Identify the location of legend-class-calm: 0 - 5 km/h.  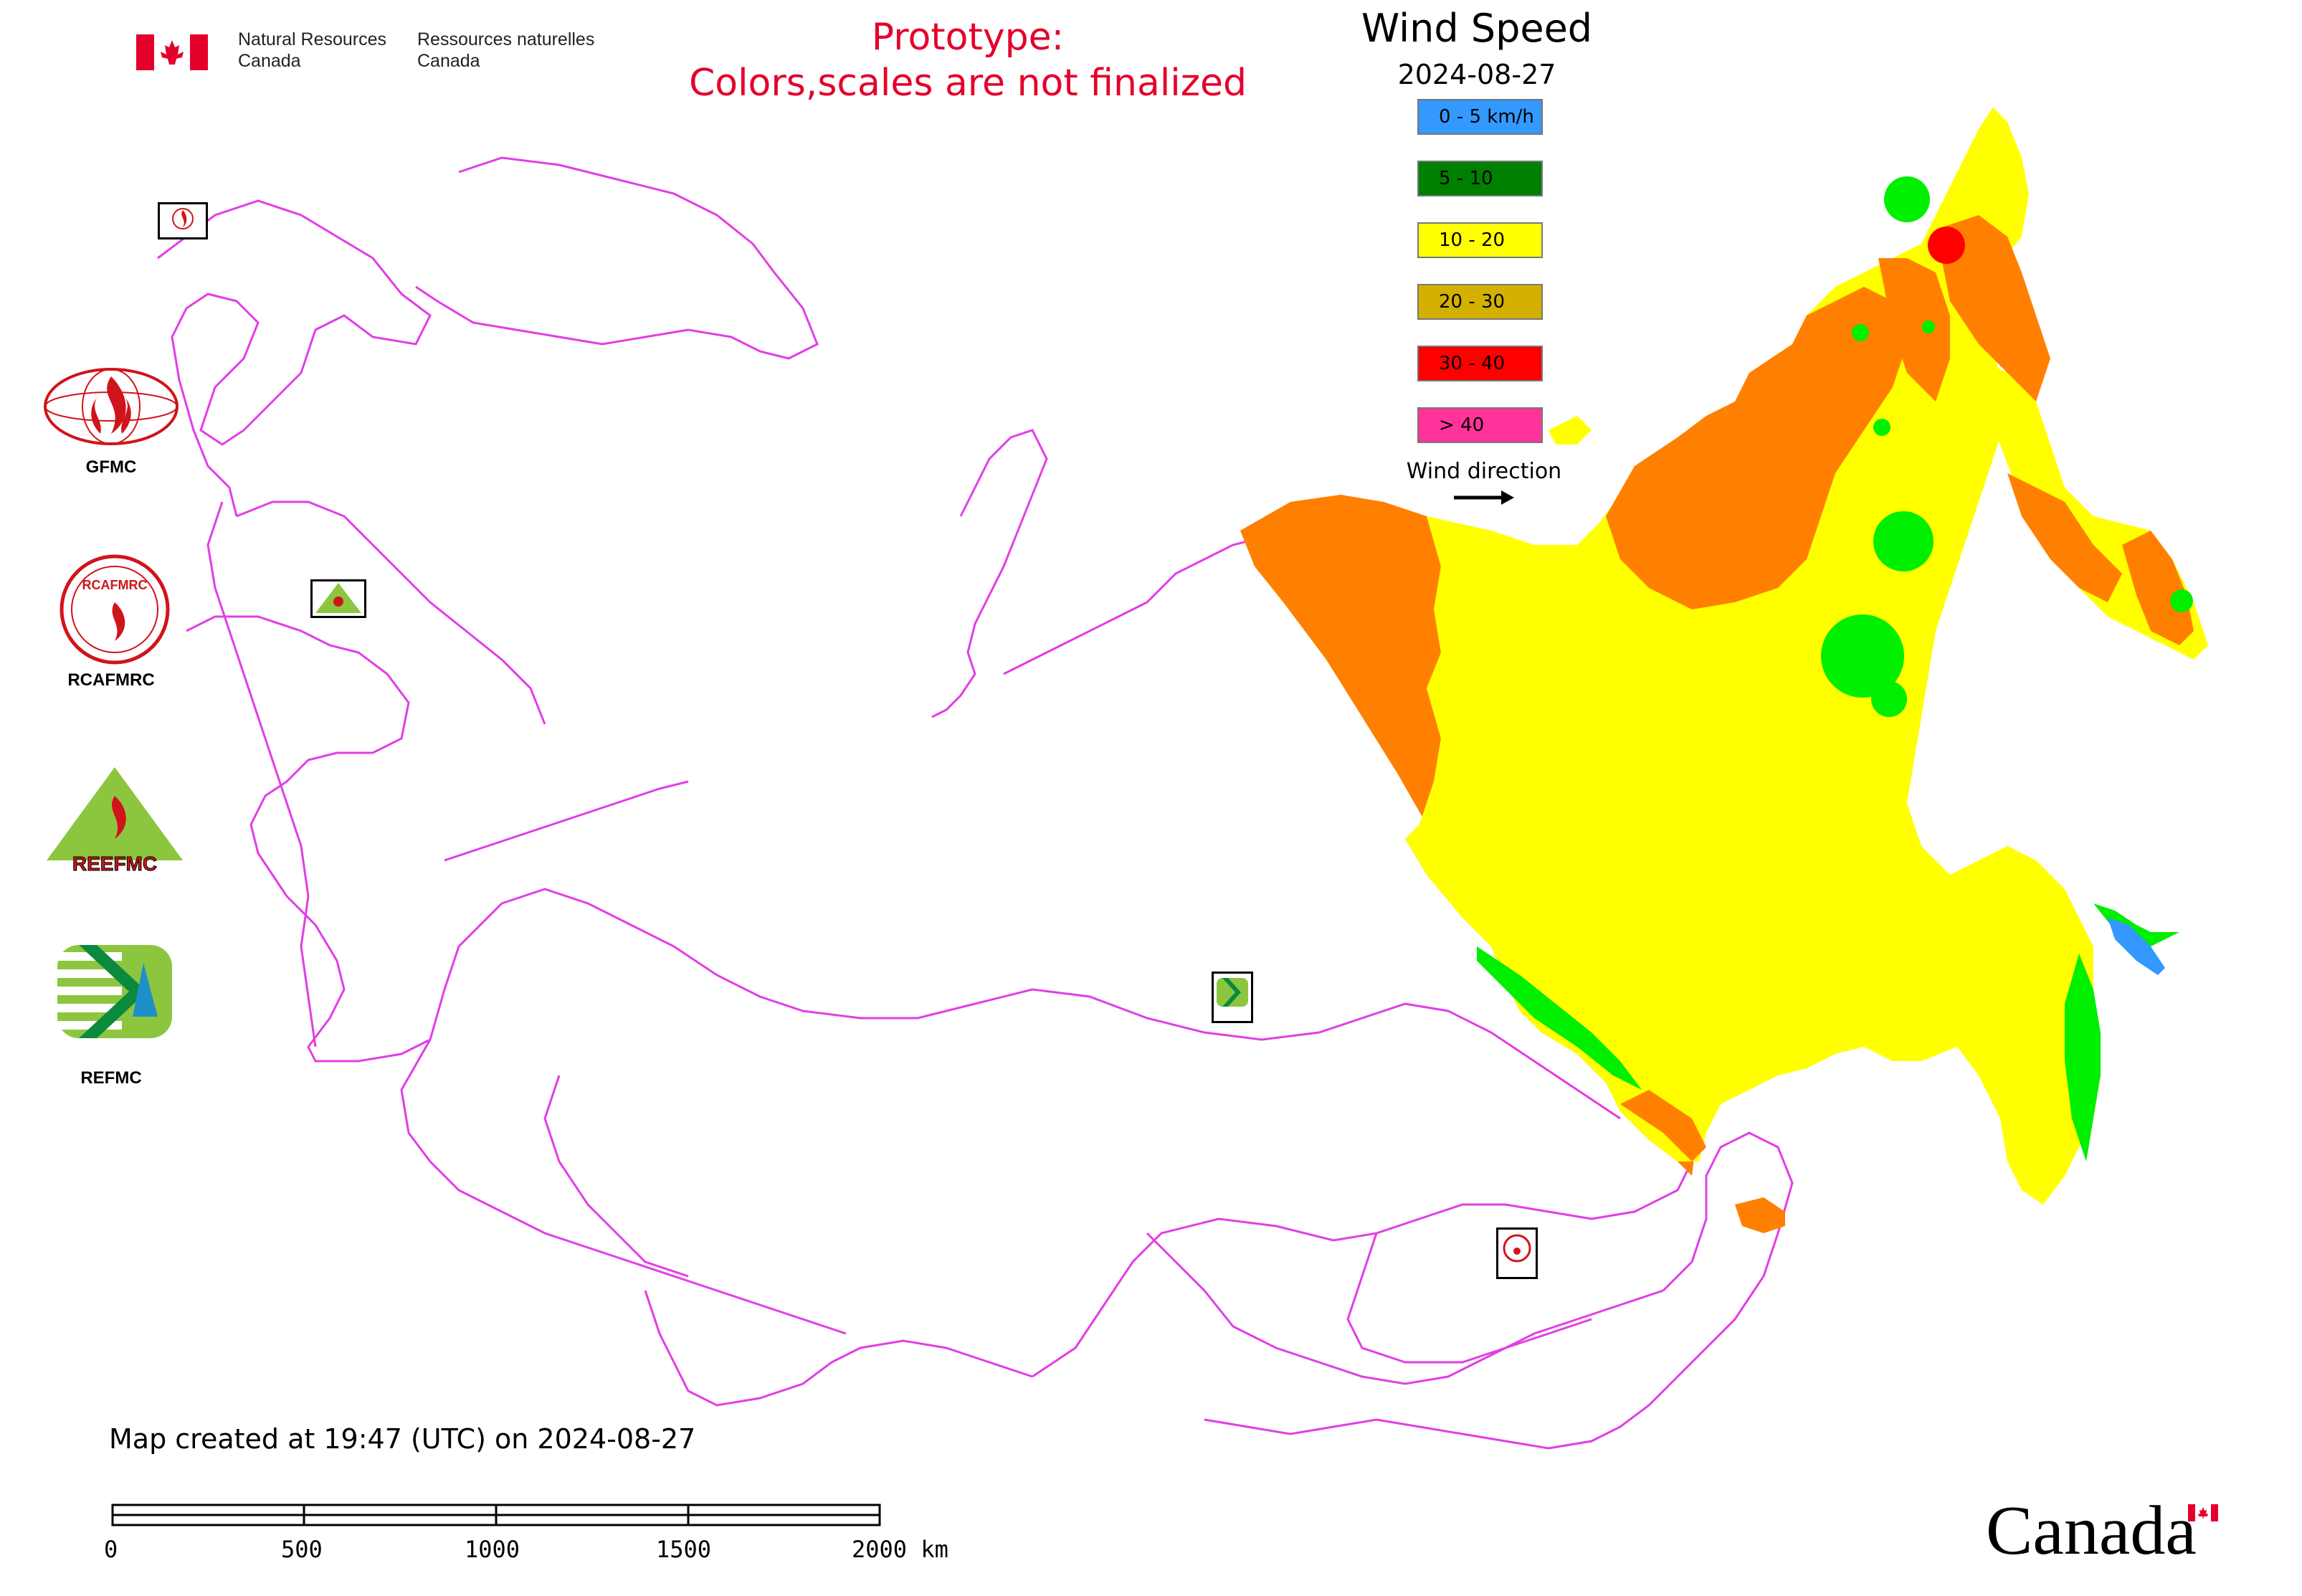
(1480, 117).